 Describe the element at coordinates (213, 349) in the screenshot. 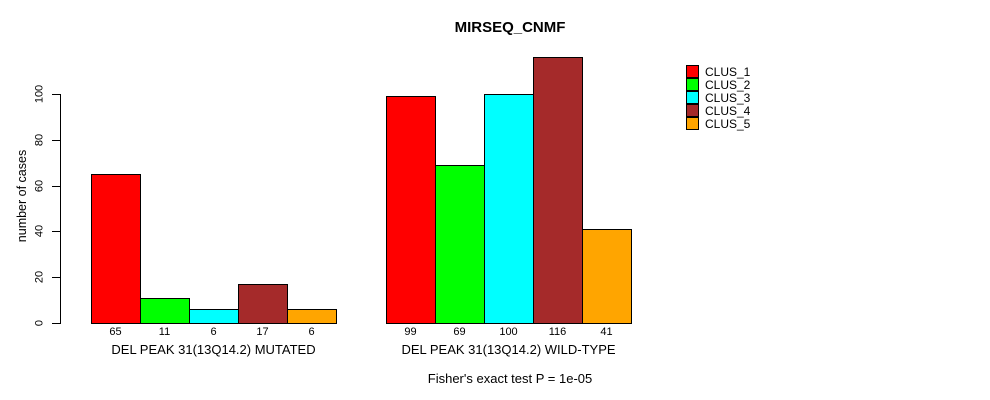

I see `group-label: DEL PEAK 31(13Q14.2) MUTATED` at that location.